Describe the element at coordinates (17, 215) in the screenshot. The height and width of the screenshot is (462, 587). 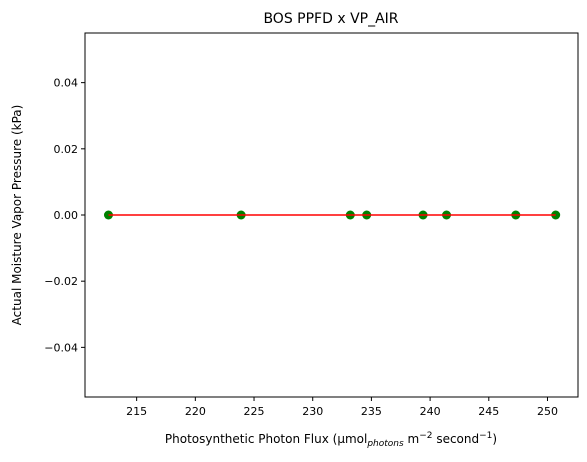
I see `y-axis-label: Actual Moisture Vapor Pressure (kPa)` at that location.